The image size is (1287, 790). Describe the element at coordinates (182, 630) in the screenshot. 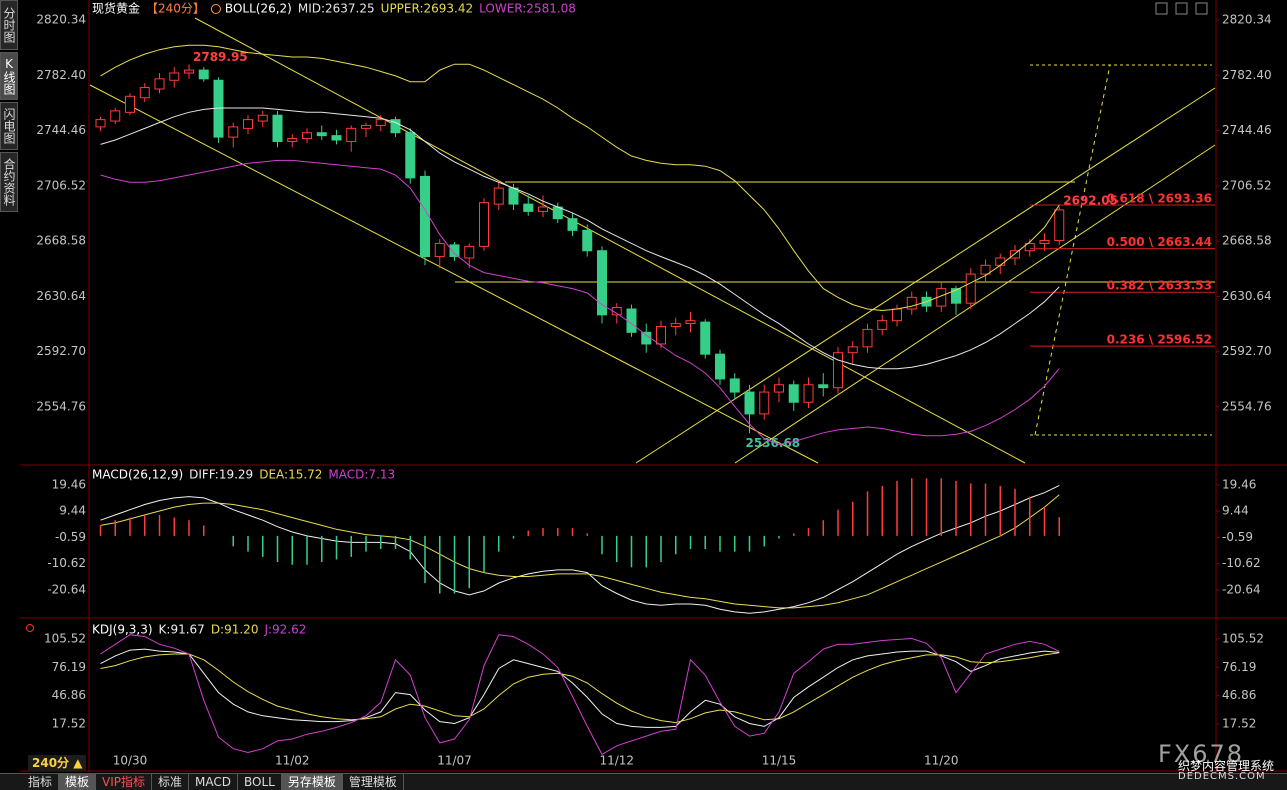

I see `legend-text: K:91.67` at that location.